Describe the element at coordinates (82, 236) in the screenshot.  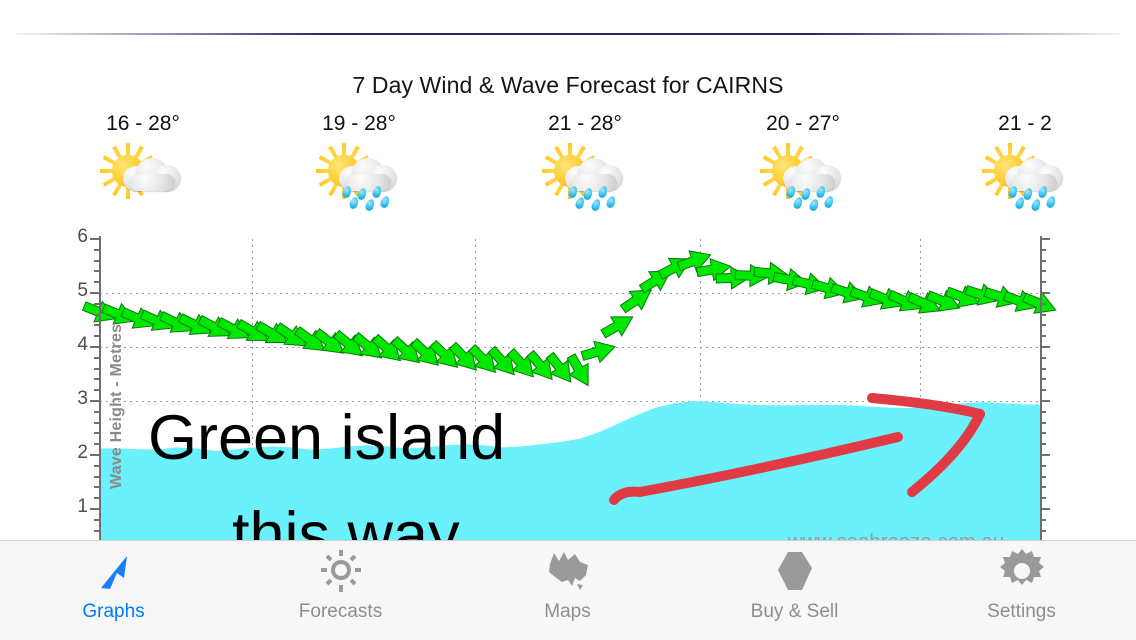
I see `left-axis-tick-label: 6` at that location.